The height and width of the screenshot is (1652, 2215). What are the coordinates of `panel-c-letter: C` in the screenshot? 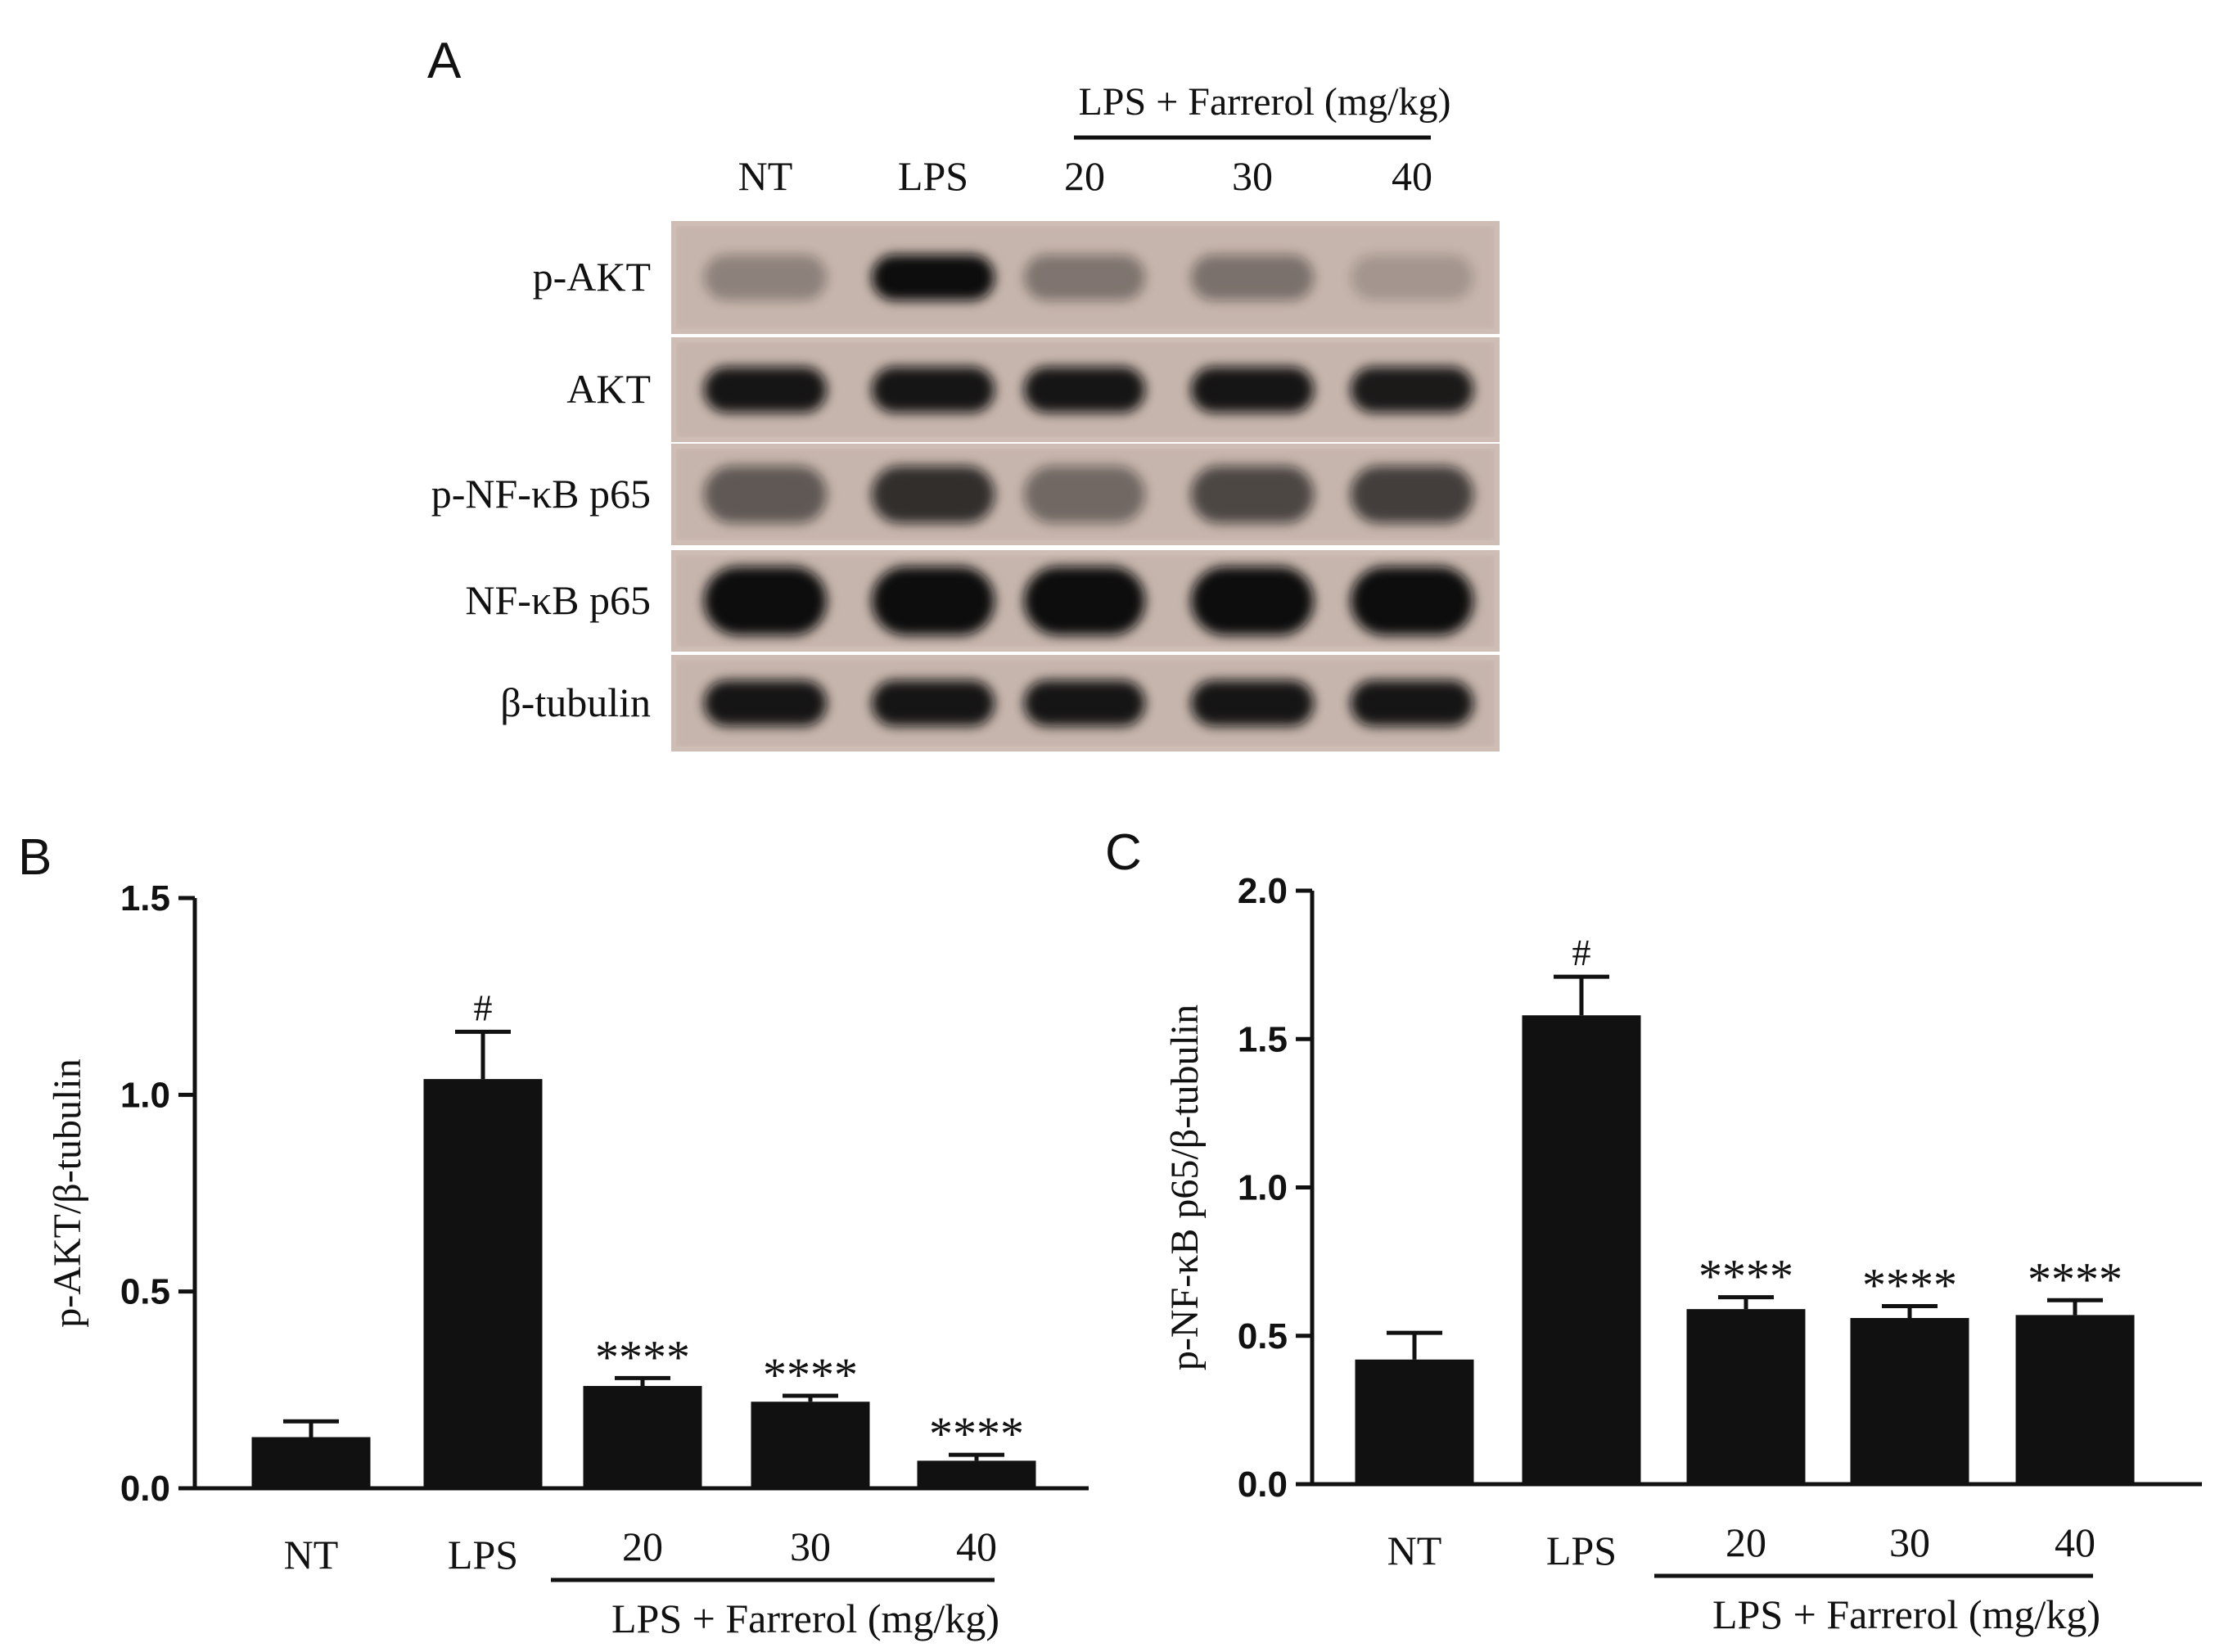 It's located at (1123, 852).